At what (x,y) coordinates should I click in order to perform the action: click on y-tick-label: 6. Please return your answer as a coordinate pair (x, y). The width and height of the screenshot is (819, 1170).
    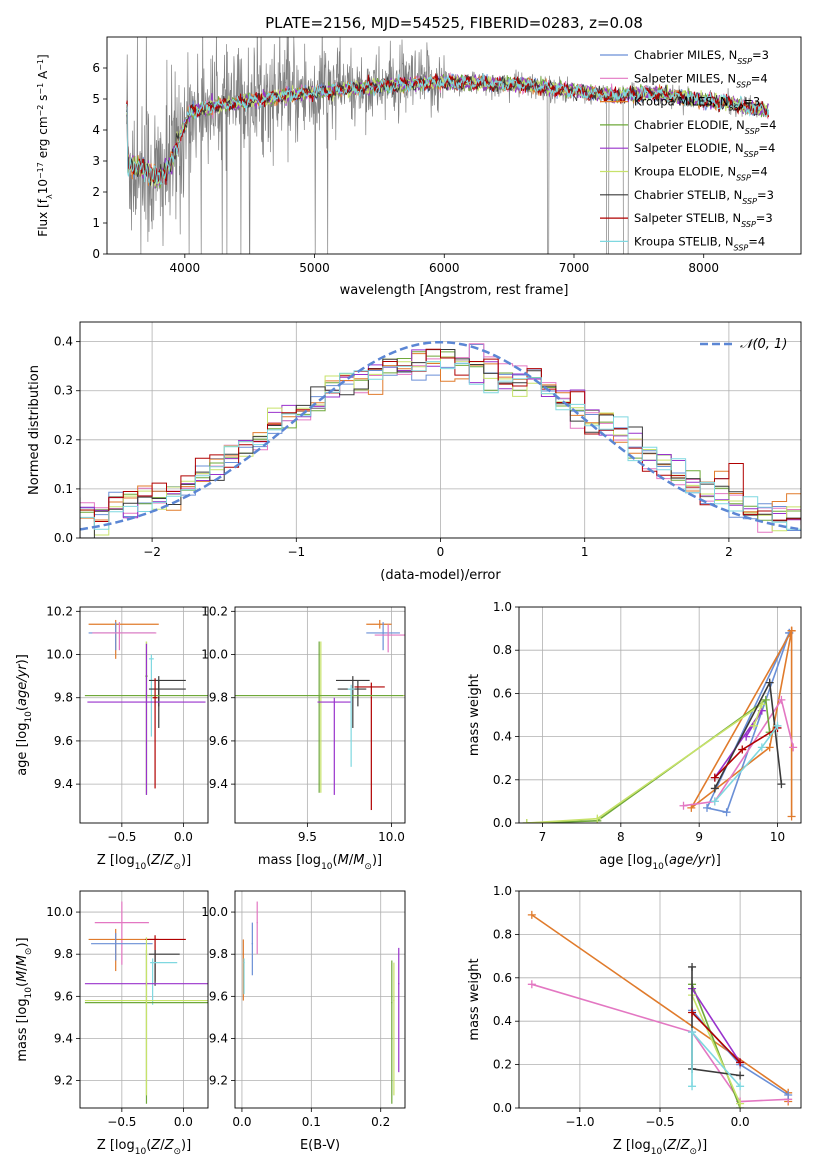
    Looking at the image, I should click on (96, 68).